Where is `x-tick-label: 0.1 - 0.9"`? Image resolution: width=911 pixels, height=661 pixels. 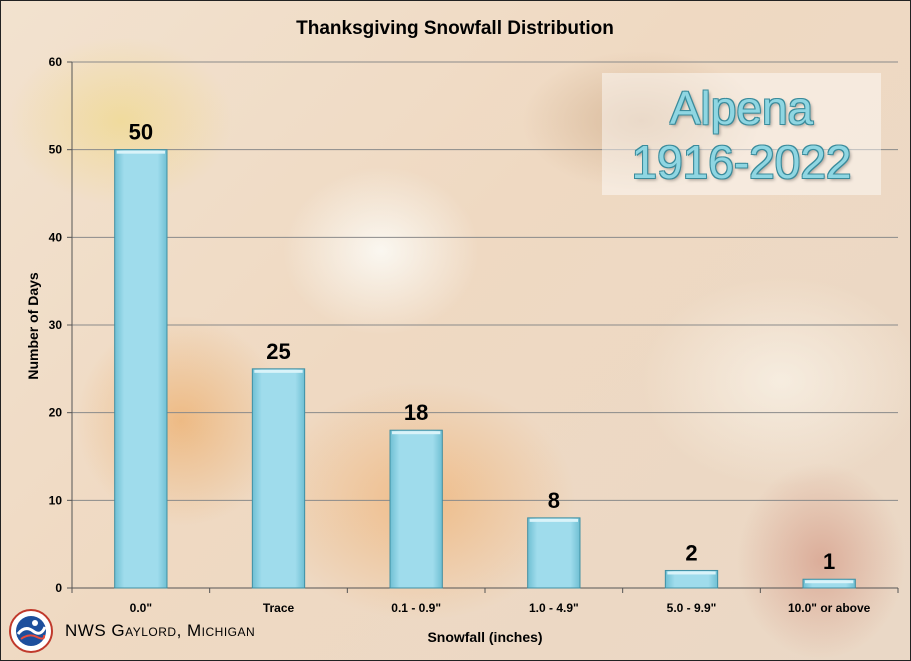
x-tick-label: 0.1 - 0.9" is located at coordinates (416, 608).